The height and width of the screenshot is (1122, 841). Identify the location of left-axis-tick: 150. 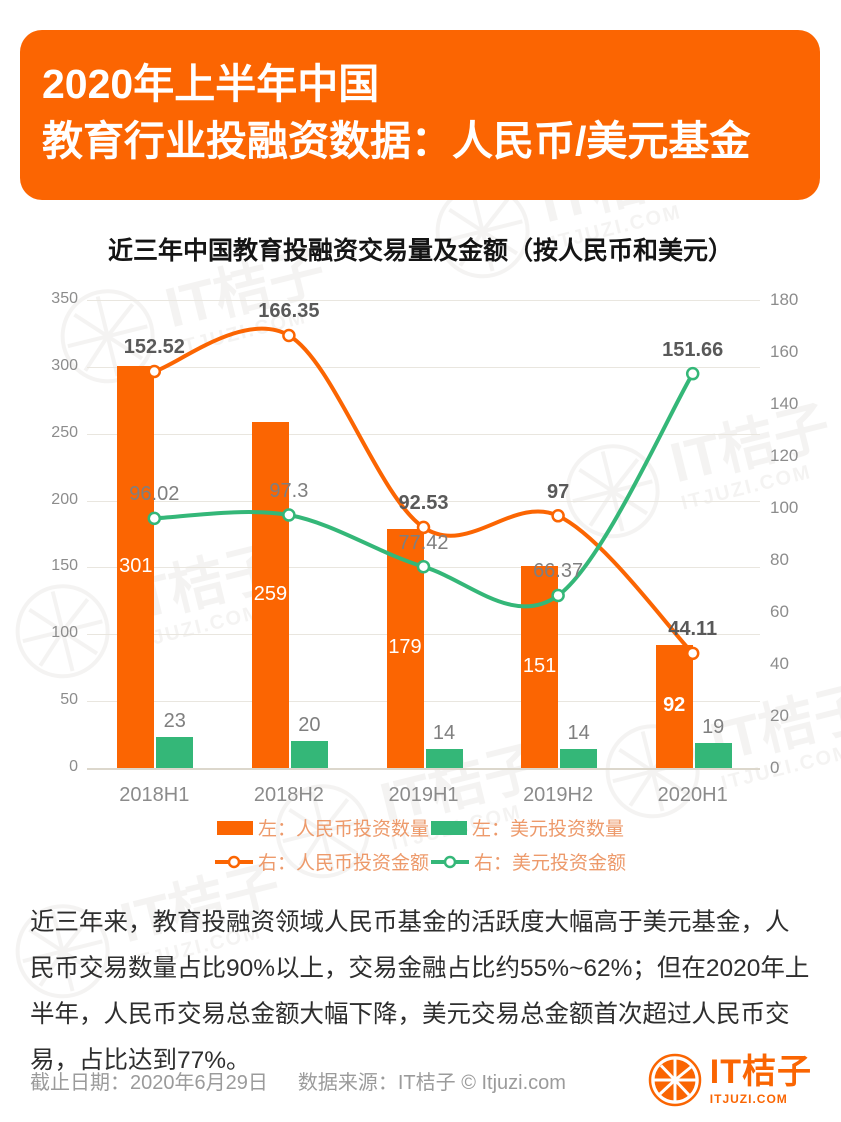
(64, 566).